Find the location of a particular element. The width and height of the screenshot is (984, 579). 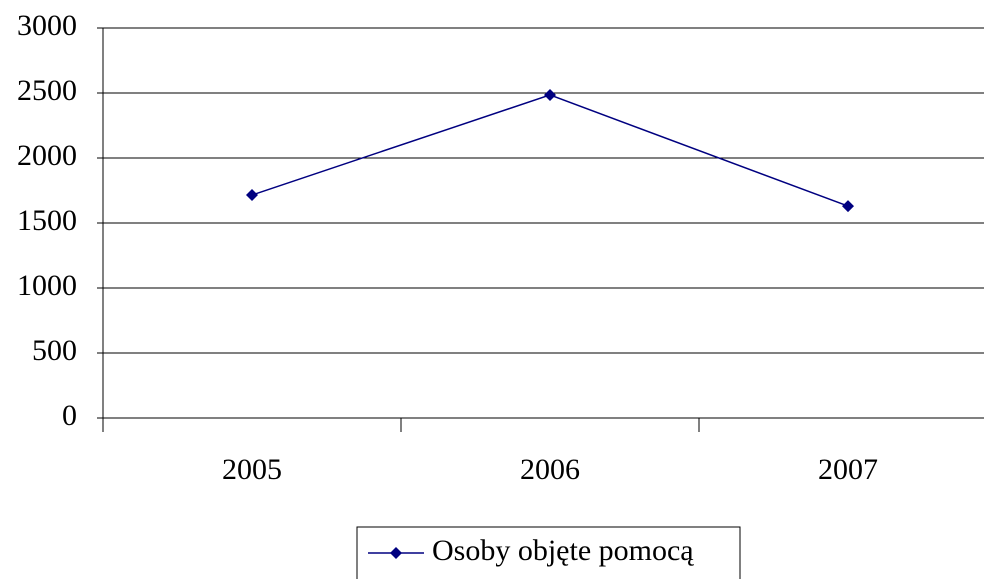

y-tick-label: 500 is located at coordinates (54, 350).